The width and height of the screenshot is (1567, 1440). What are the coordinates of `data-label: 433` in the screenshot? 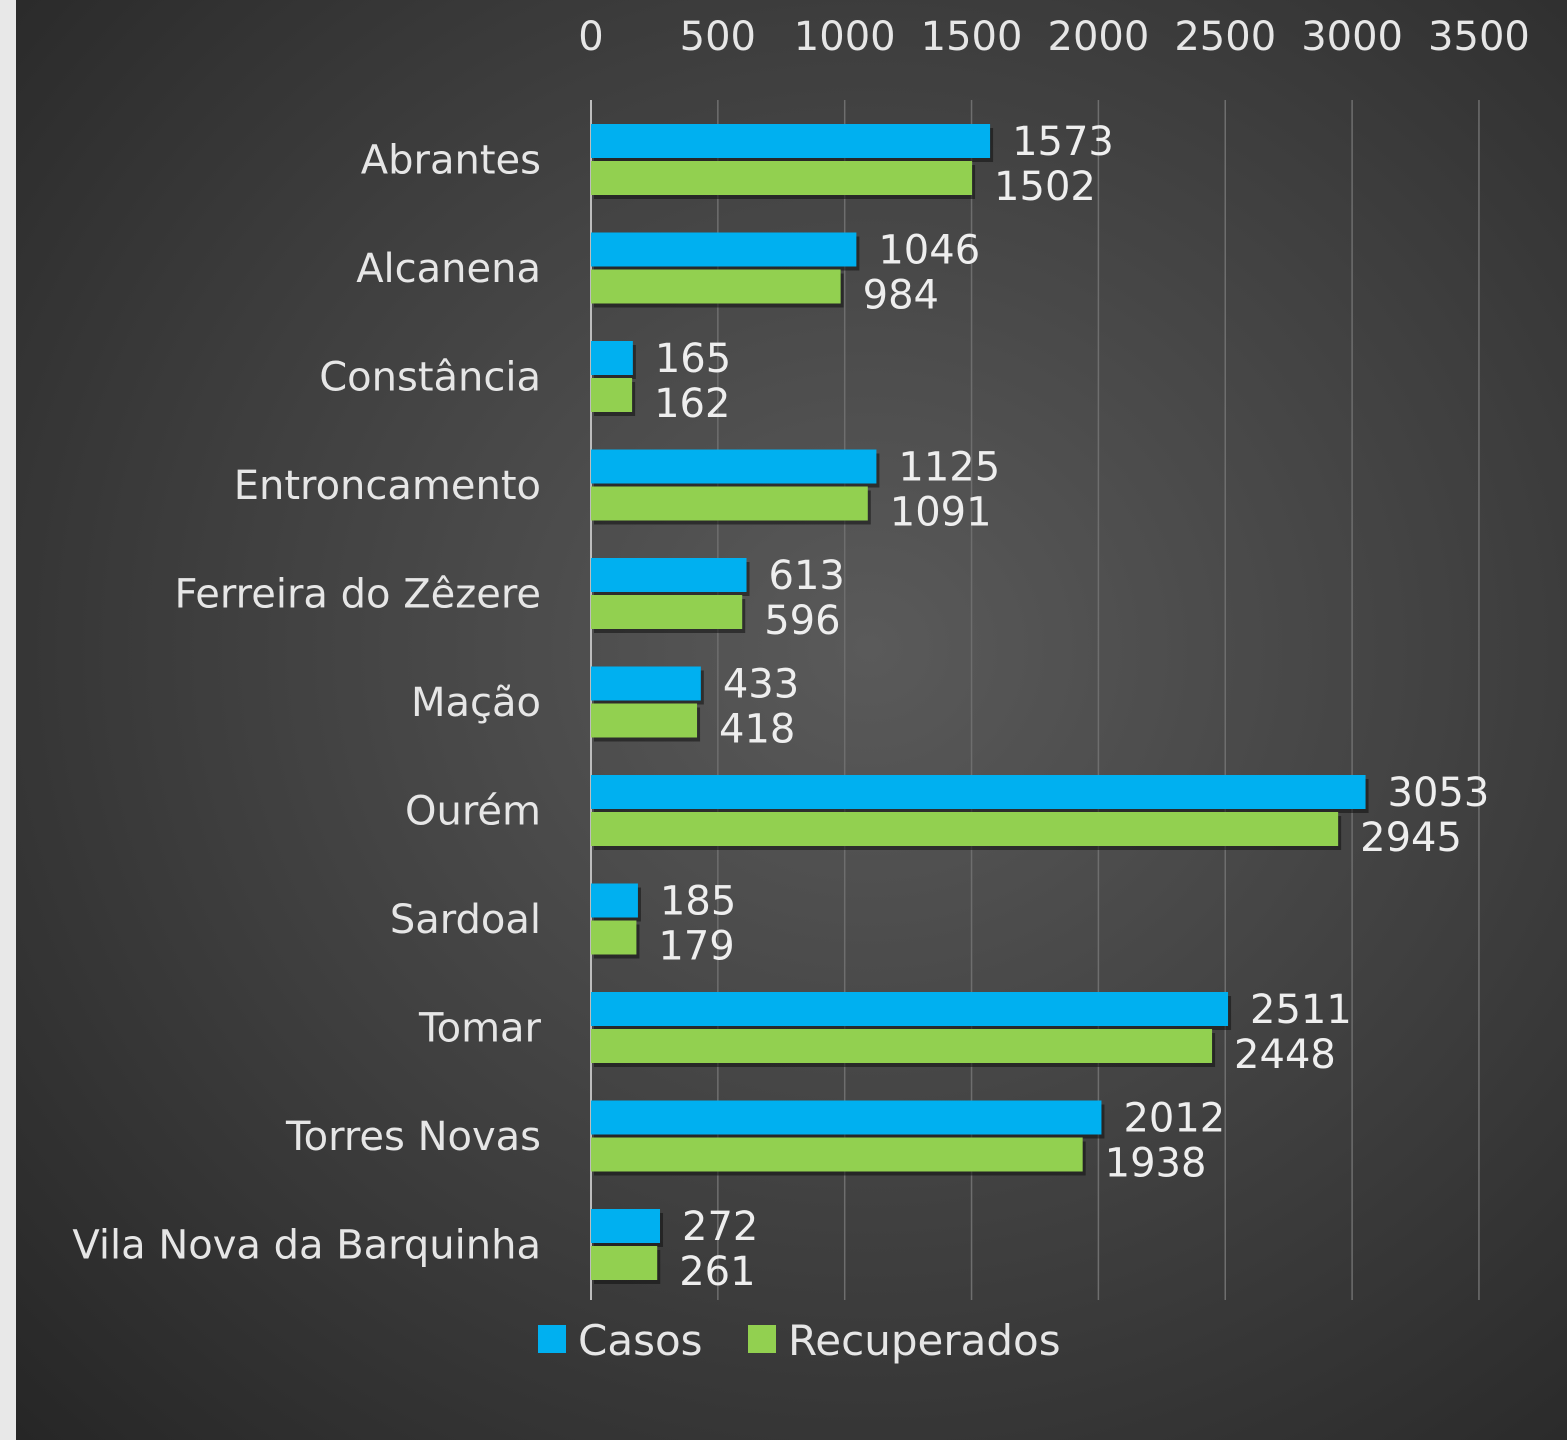 It's located at (761, 685).